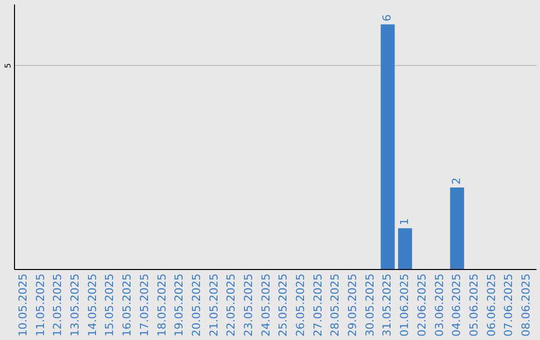 This screenshot has height=340, width=540. Describe the element at coordinates (213, 305) in the screenshot. I see `x-tick-label: 21.05.2025` at that location.